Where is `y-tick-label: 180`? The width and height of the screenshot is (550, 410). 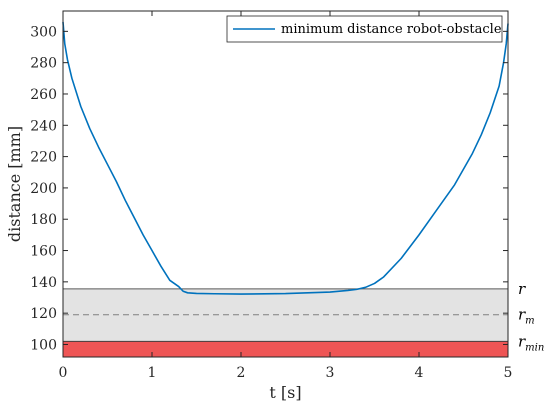 y-tick-label: 180 is located at coordinates (43, 220).